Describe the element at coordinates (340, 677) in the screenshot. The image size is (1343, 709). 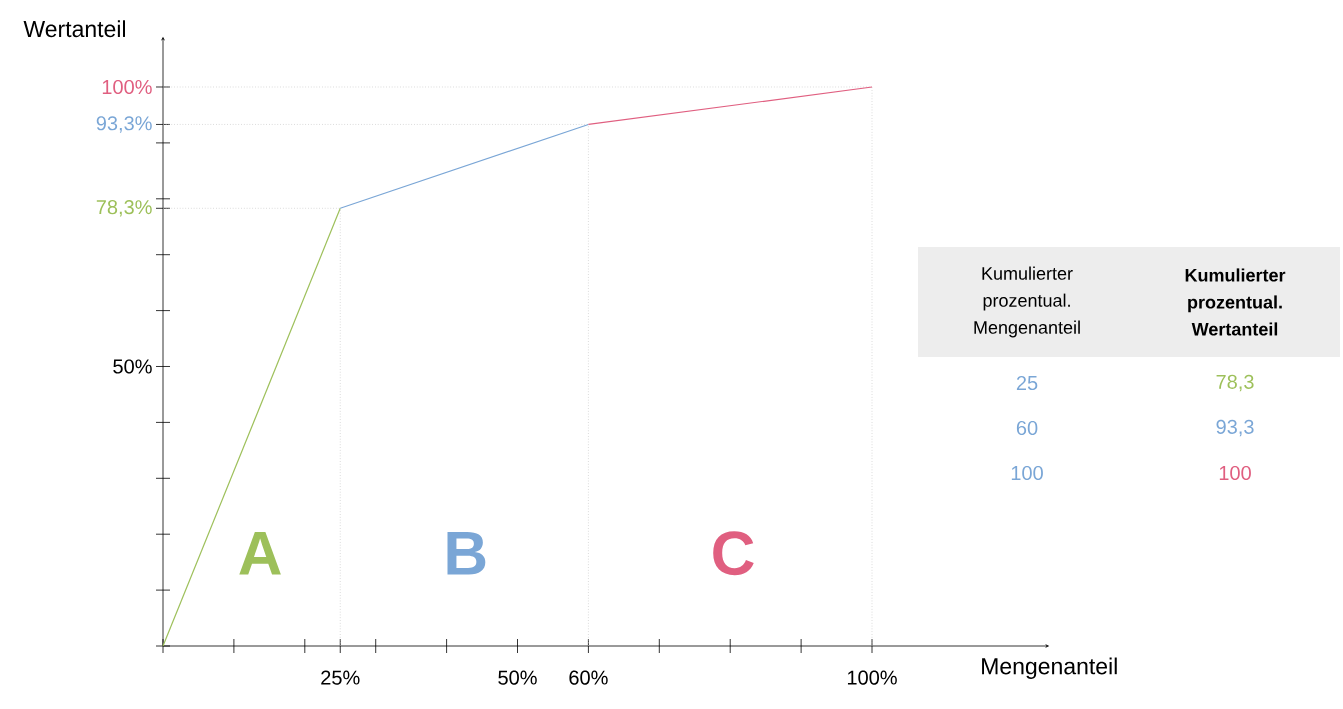
I see `x-tick-label: 25%` at that location.